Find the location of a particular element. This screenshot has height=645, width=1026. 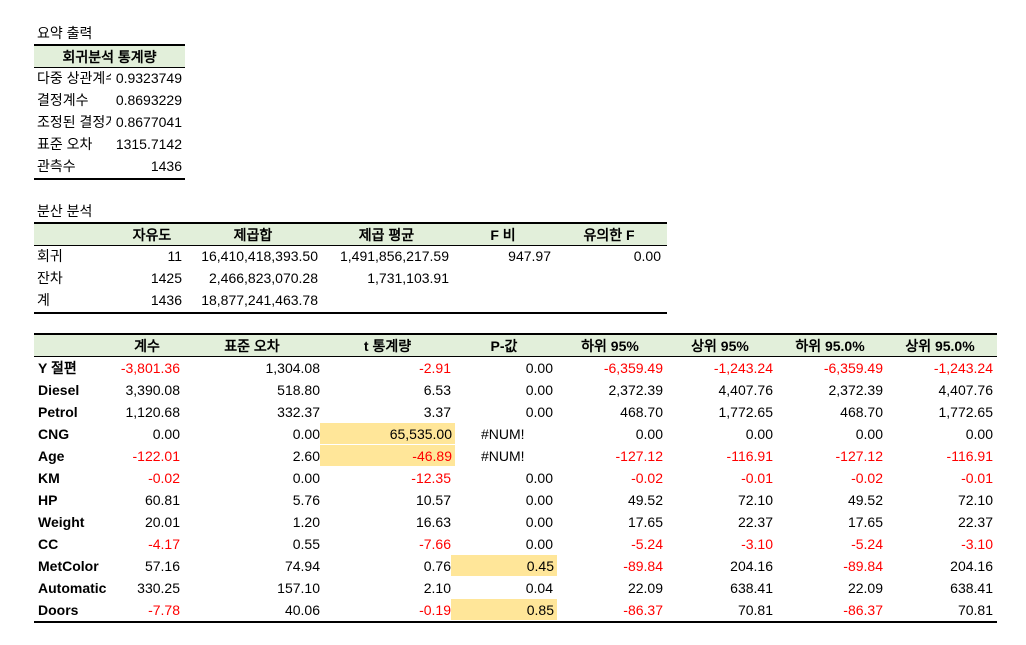

anova-cell-ms is located at coordinates (383, 300).